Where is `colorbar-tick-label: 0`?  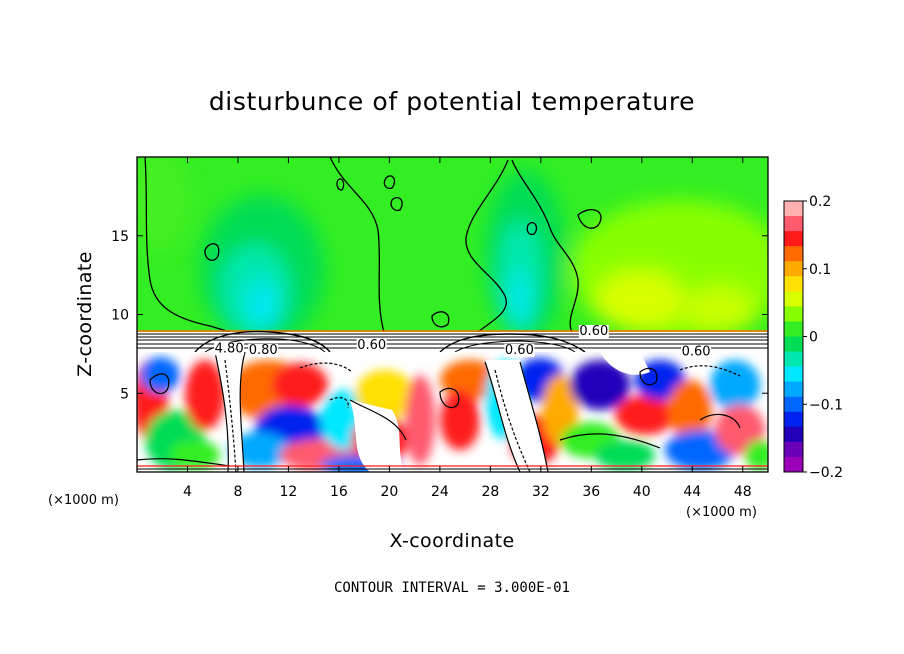 colorbar-tick-label: 0 is located at coordinates (813, 338).